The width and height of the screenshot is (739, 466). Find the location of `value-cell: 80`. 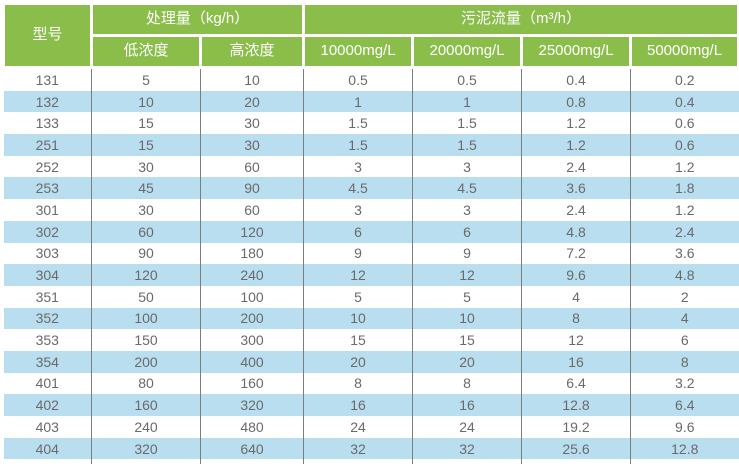

value-cell: 80 is located at coordinates (146, 383).